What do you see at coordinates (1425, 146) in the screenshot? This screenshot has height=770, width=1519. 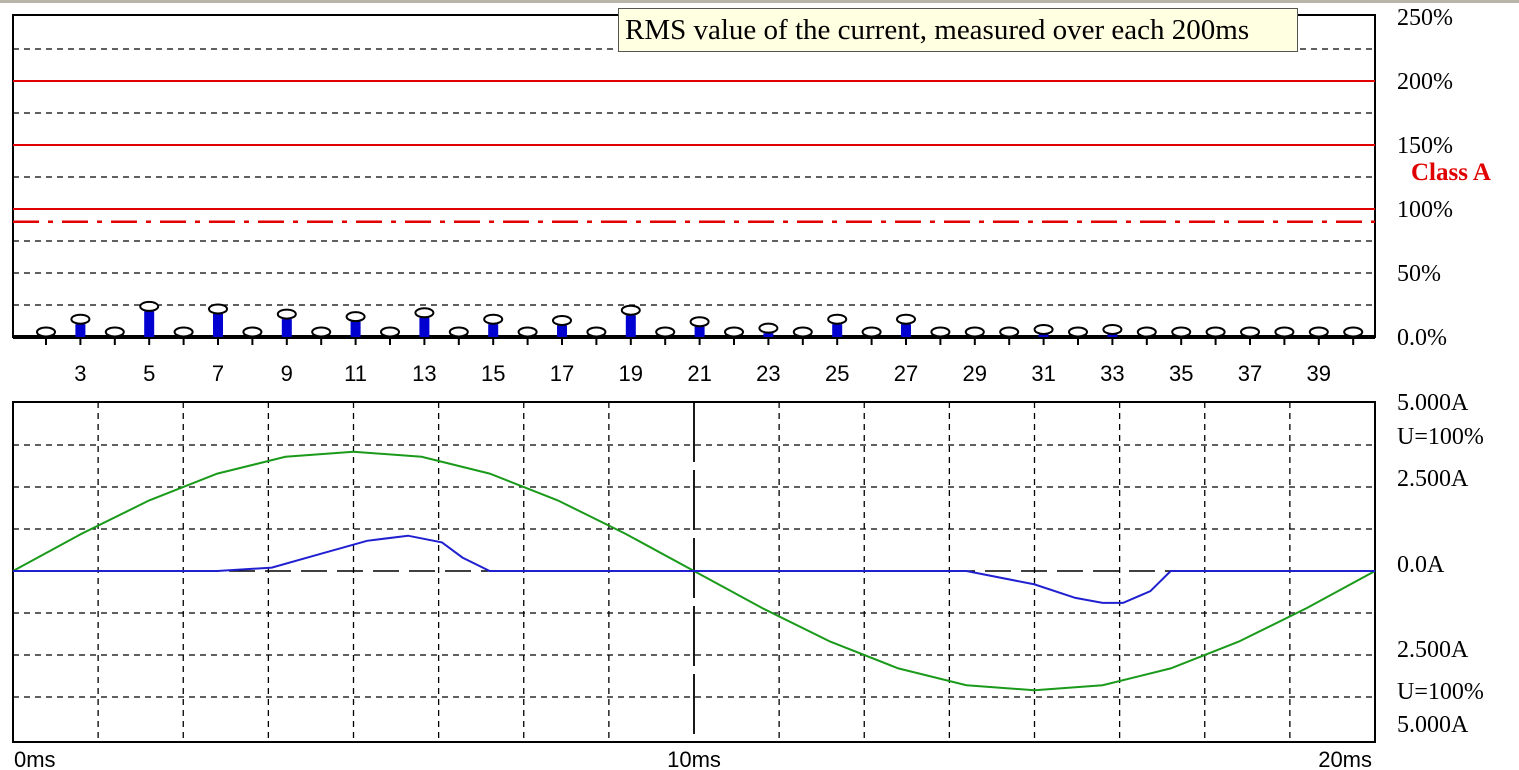 I see `y-tick-label: 150%` at bounding box center [1425, 146].